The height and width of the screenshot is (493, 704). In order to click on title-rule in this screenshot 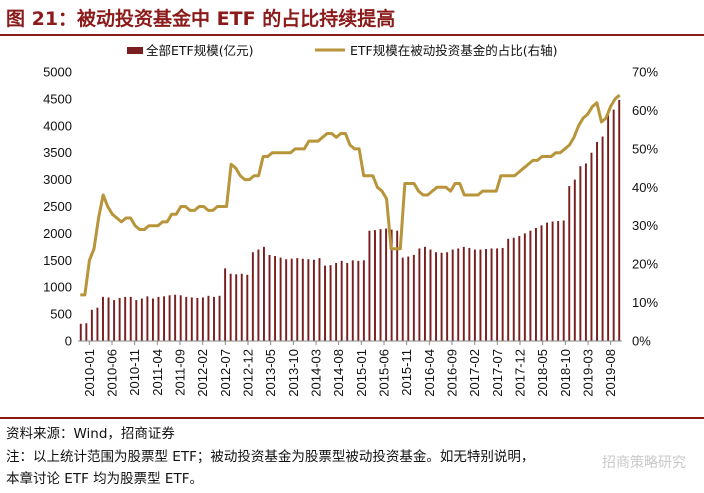, I will do `click(352, 35)`.